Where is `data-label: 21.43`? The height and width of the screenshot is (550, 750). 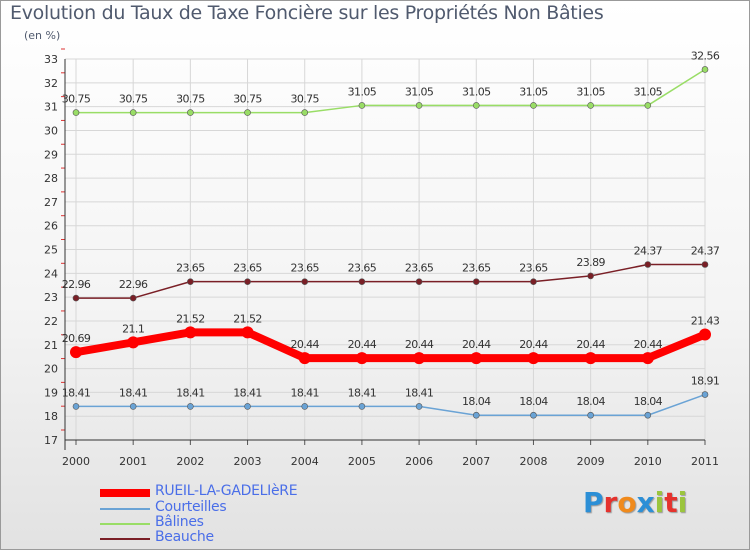 data-label: 21.43 is located at coordinates (705, 321).